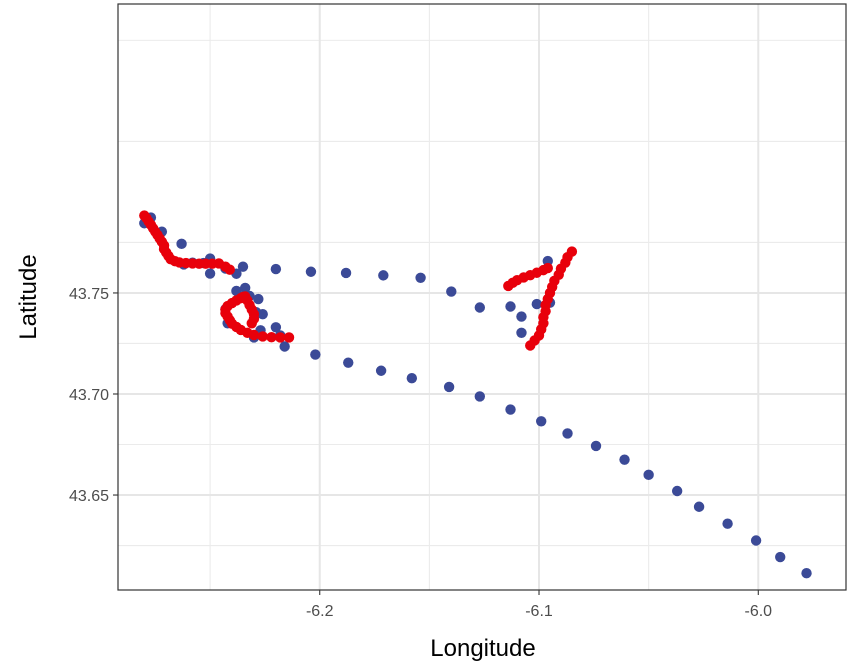  What do you see at coordinates (759, 611) in the screenshot?
I see `x-tick-label: -6.0` at bounding box center [759, 611].